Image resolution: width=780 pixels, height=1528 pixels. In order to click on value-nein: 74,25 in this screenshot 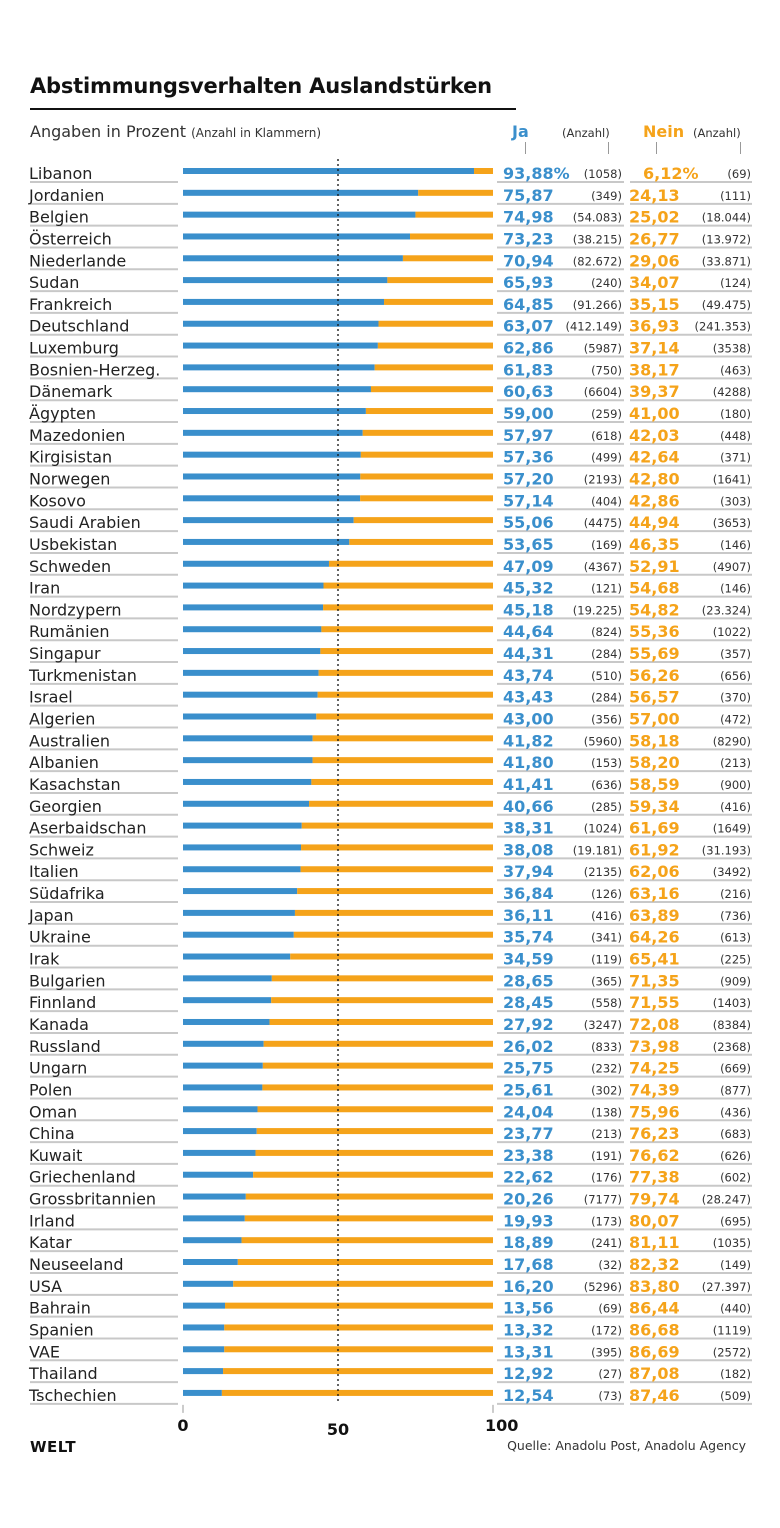, I will do `click(654, 1068)`.